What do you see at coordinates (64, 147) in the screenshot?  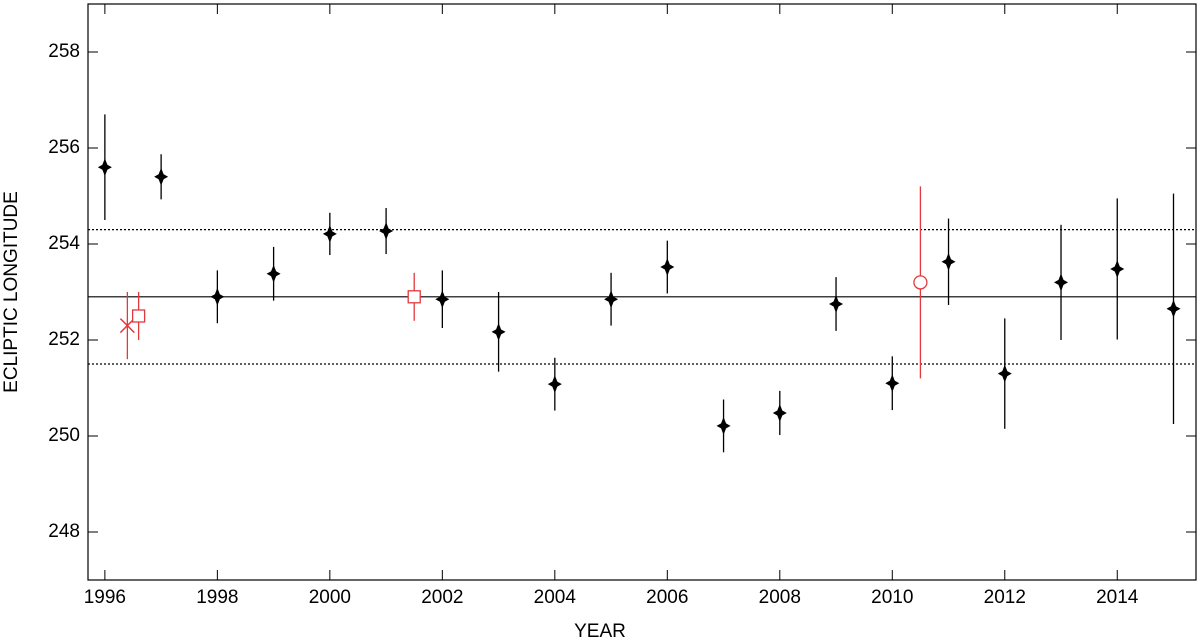 I see `y-tick-label: 256` at bounding box center [64, 147].